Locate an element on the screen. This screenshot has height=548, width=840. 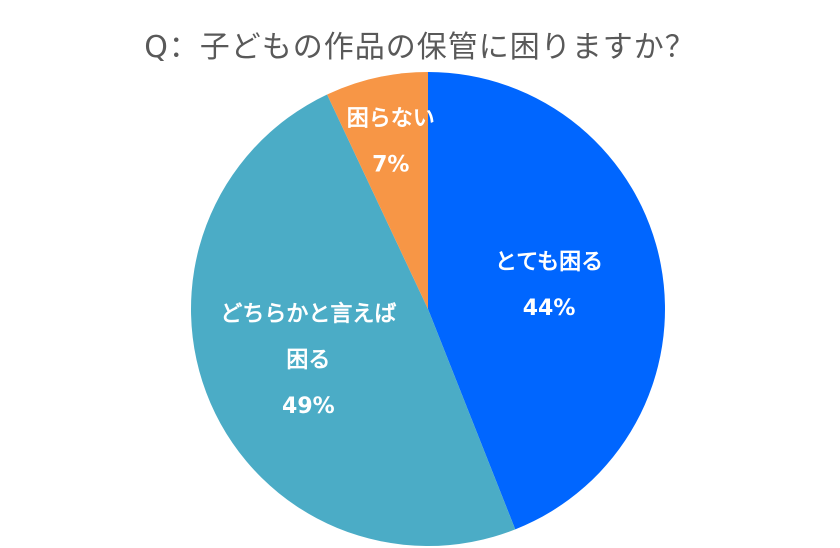
slice-2-label: どちらかと言えば is located at coordinates (308, 314).